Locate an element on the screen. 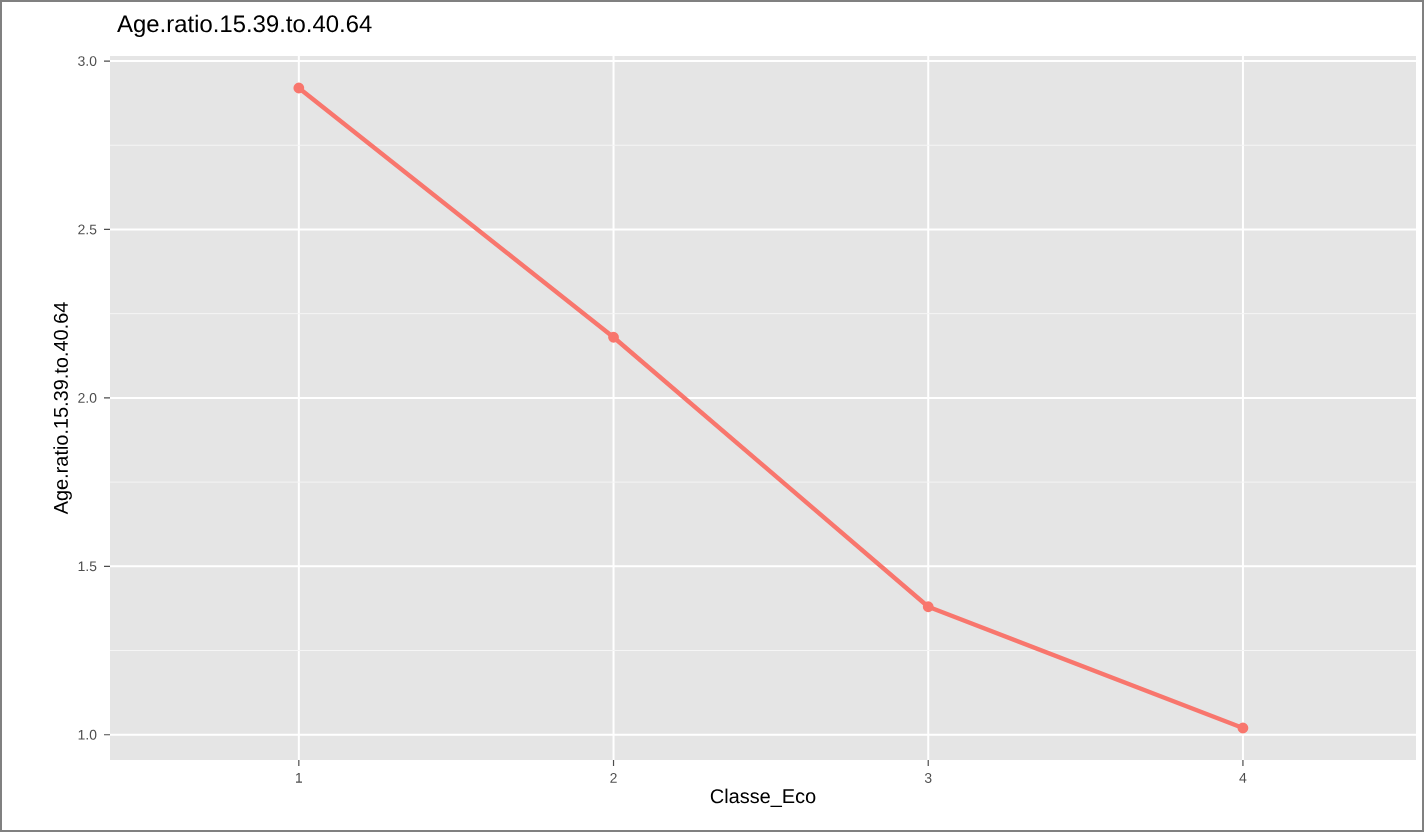  x-axis-title: Classe_Eco is located at coordinates (763, 797).